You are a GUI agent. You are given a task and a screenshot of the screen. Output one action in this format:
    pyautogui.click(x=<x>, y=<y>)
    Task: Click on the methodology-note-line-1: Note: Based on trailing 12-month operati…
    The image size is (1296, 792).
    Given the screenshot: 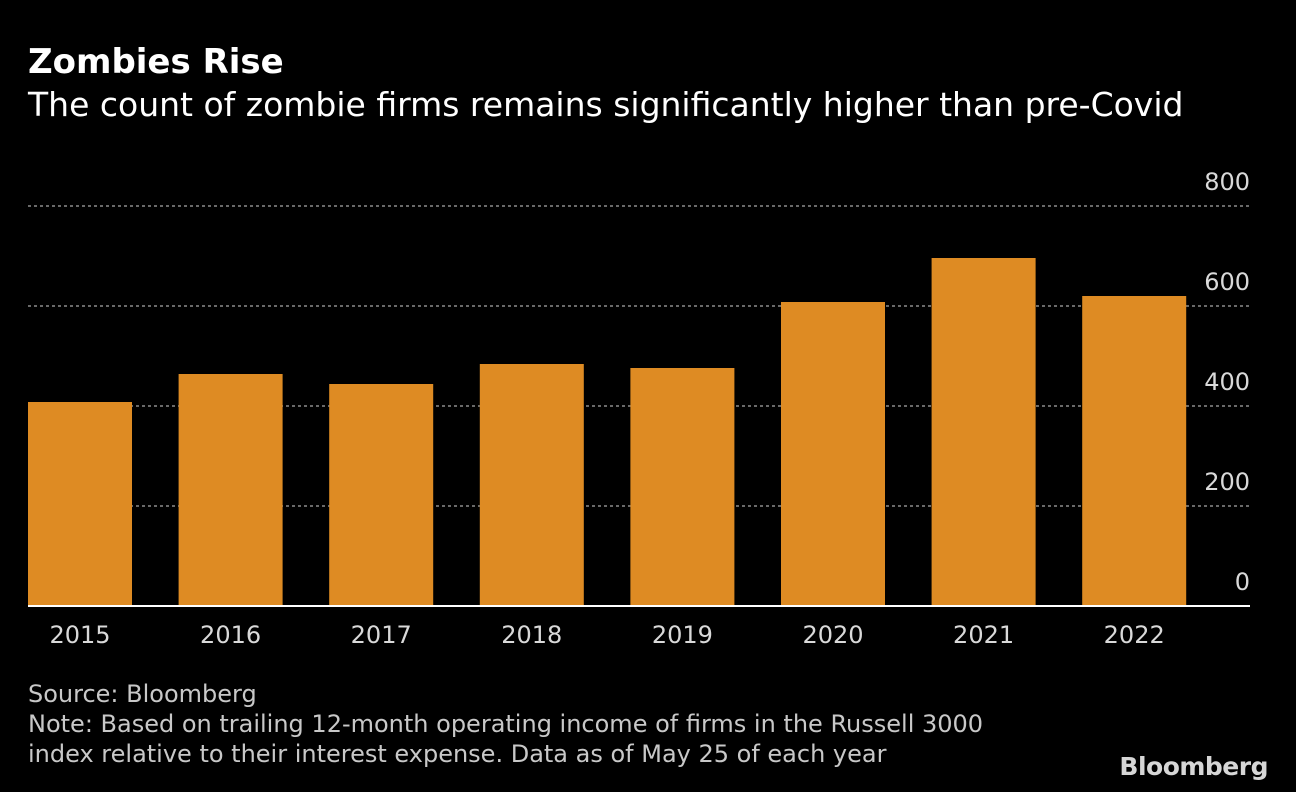 What is the action you would take?
    pyautogui.click(x=506, y=724)
    